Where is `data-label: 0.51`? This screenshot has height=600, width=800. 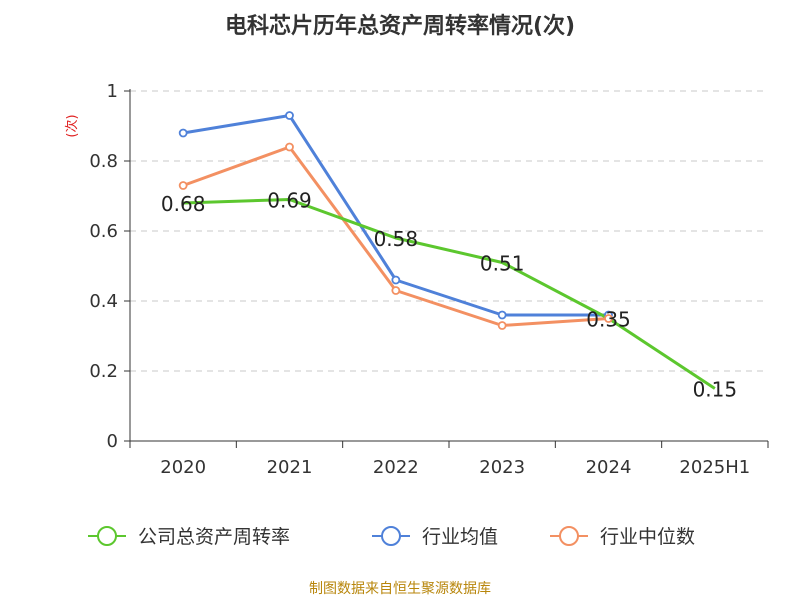
data-label: 0.51 is located at coordinates (502, 264).